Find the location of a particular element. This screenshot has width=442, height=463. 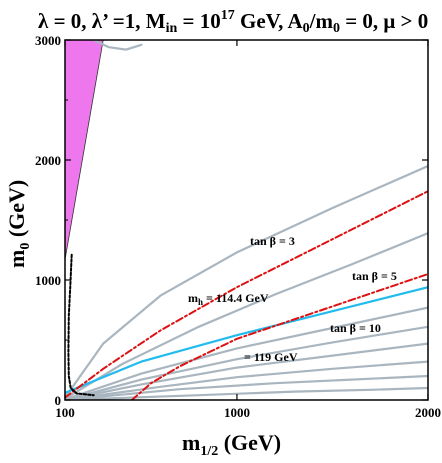

annotation-tan-beta-10: tan β = 10 is located at coordinates (355, 328).